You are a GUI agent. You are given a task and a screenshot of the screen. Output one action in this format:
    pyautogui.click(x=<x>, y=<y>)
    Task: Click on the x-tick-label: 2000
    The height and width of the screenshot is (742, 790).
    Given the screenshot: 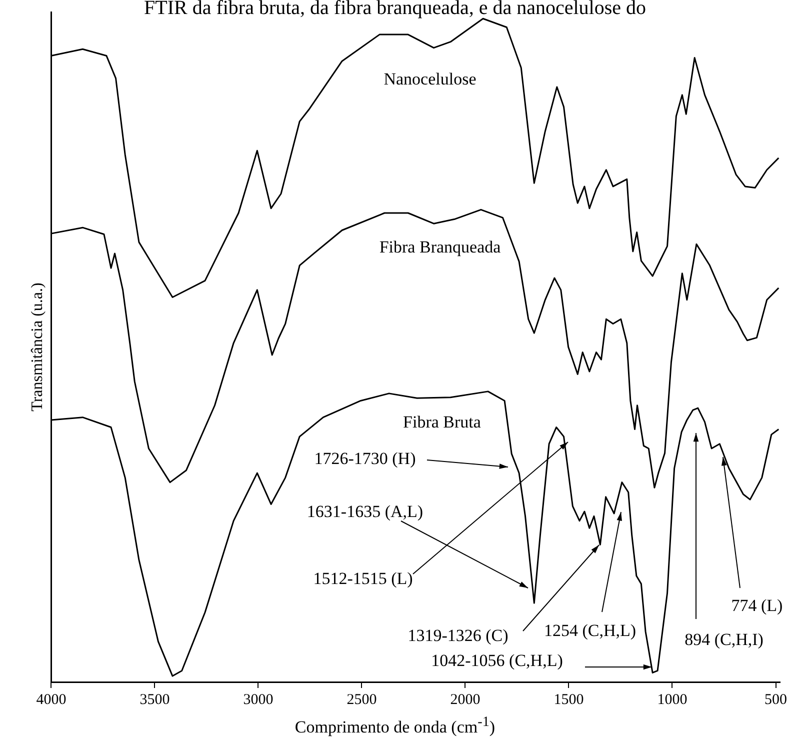 What is the action you would take?
    pyautogui.click(x=465, y=700)
    